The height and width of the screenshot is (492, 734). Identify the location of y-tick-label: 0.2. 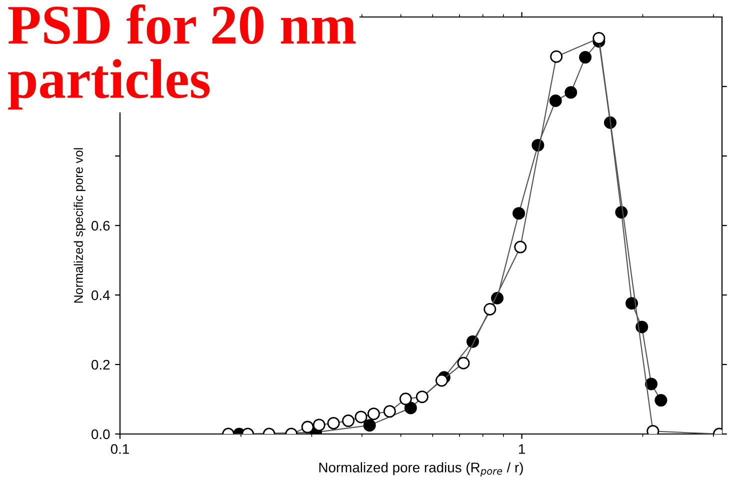
(101, 365).